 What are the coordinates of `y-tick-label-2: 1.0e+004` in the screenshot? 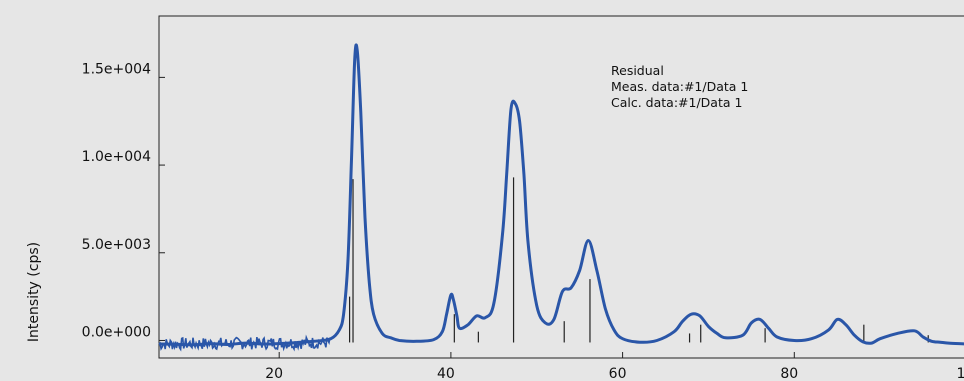 It's located at (116, 157).